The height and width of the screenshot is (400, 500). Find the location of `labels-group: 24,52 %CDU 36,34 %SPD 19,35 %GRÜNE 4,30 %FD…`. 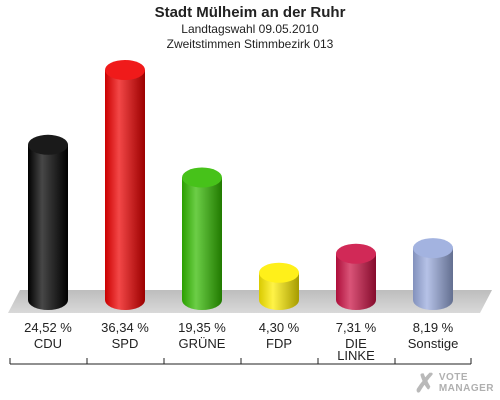

labels-group: 24,52 %CDU 36,34 %SPD 19,35 %GRÜNE 4,30 %FD… is located at coordinates (240, 342).